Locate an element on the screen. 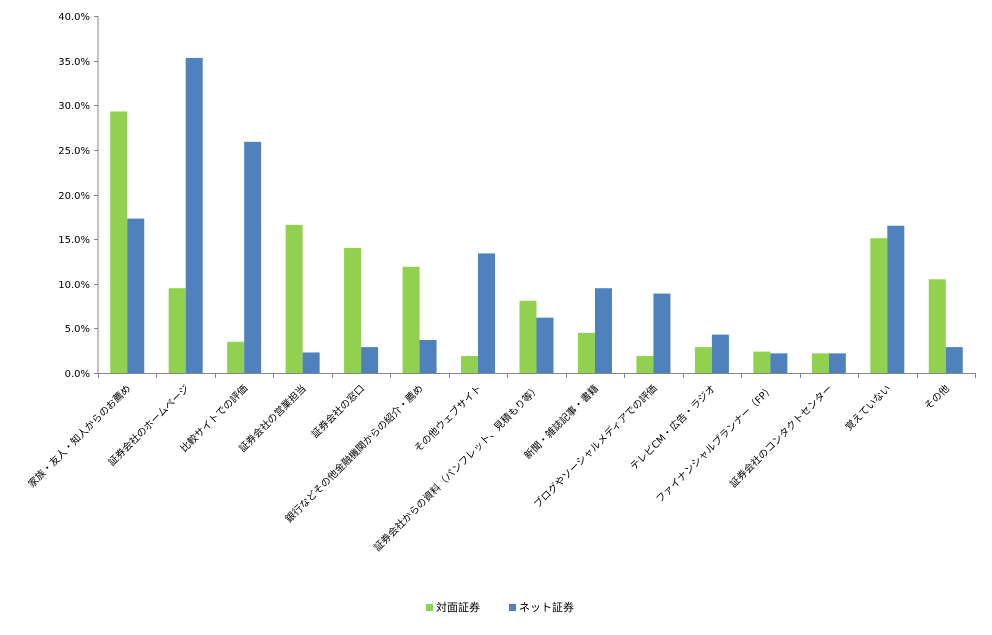 This screenshot has height=635, width=992. x-category-label: ファイナンシャルプランナー（FP） is located at coordinates (715, 444).